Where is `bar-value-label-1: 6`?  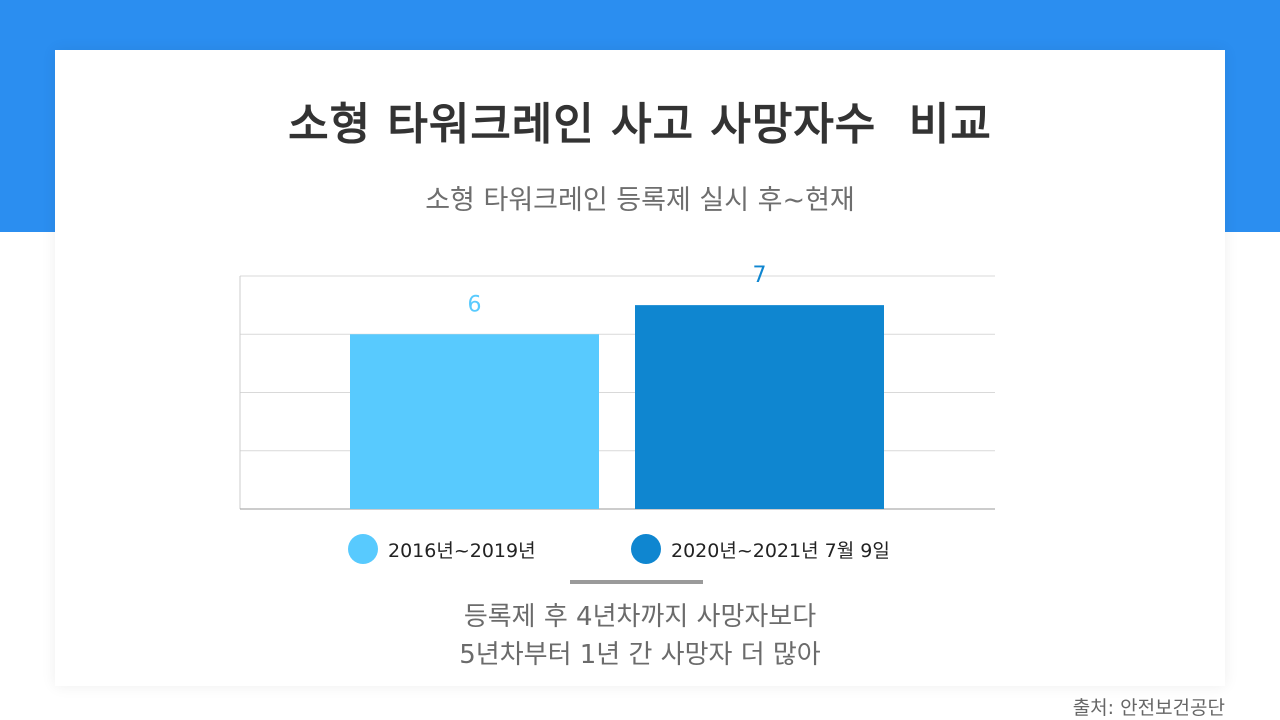
bar-value-label-1: 6 is located at coordinates (475, 304).